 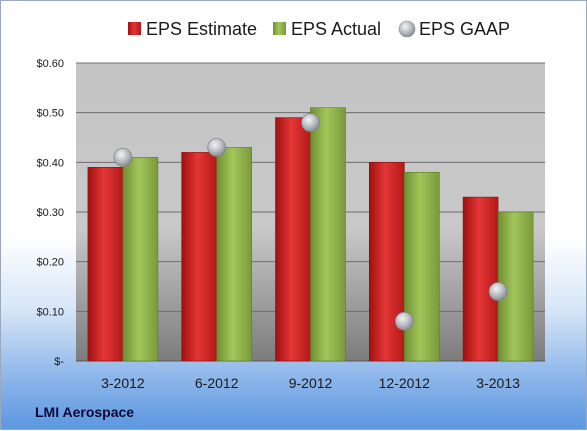 What do you see at coordinates (498, 383) in the screenshot?
I see `x-tick-label: 3-2013` at bounding box center [498, 383].